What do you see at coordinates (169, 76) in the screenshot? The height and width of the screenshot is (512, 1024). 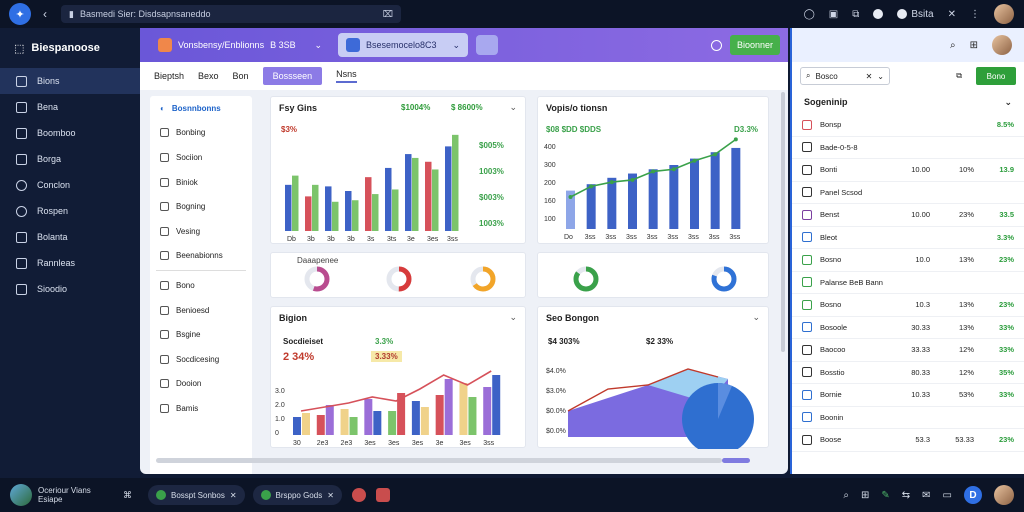 I see `subtab-1: Bieptsh` at bounding box center [169, 76].